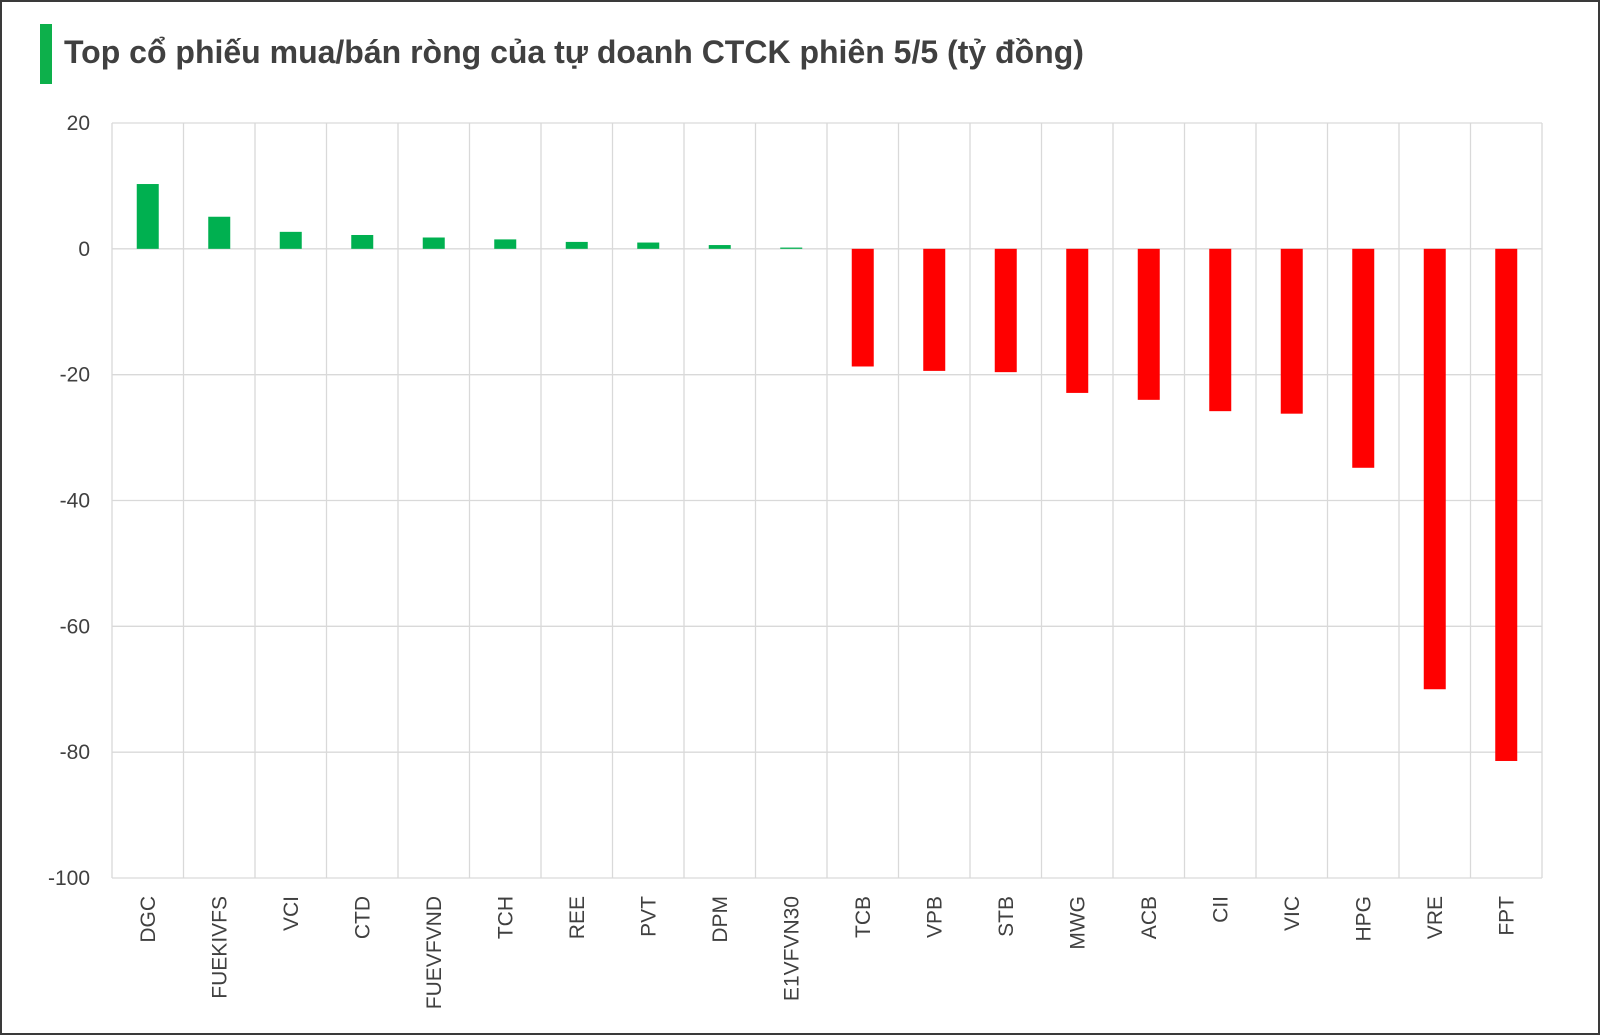 The image size is (1600, 1035). What do you see at coordinates (362, 241) in the screenshot?
I see `bar-ctd` at bounding box center [362, 241].